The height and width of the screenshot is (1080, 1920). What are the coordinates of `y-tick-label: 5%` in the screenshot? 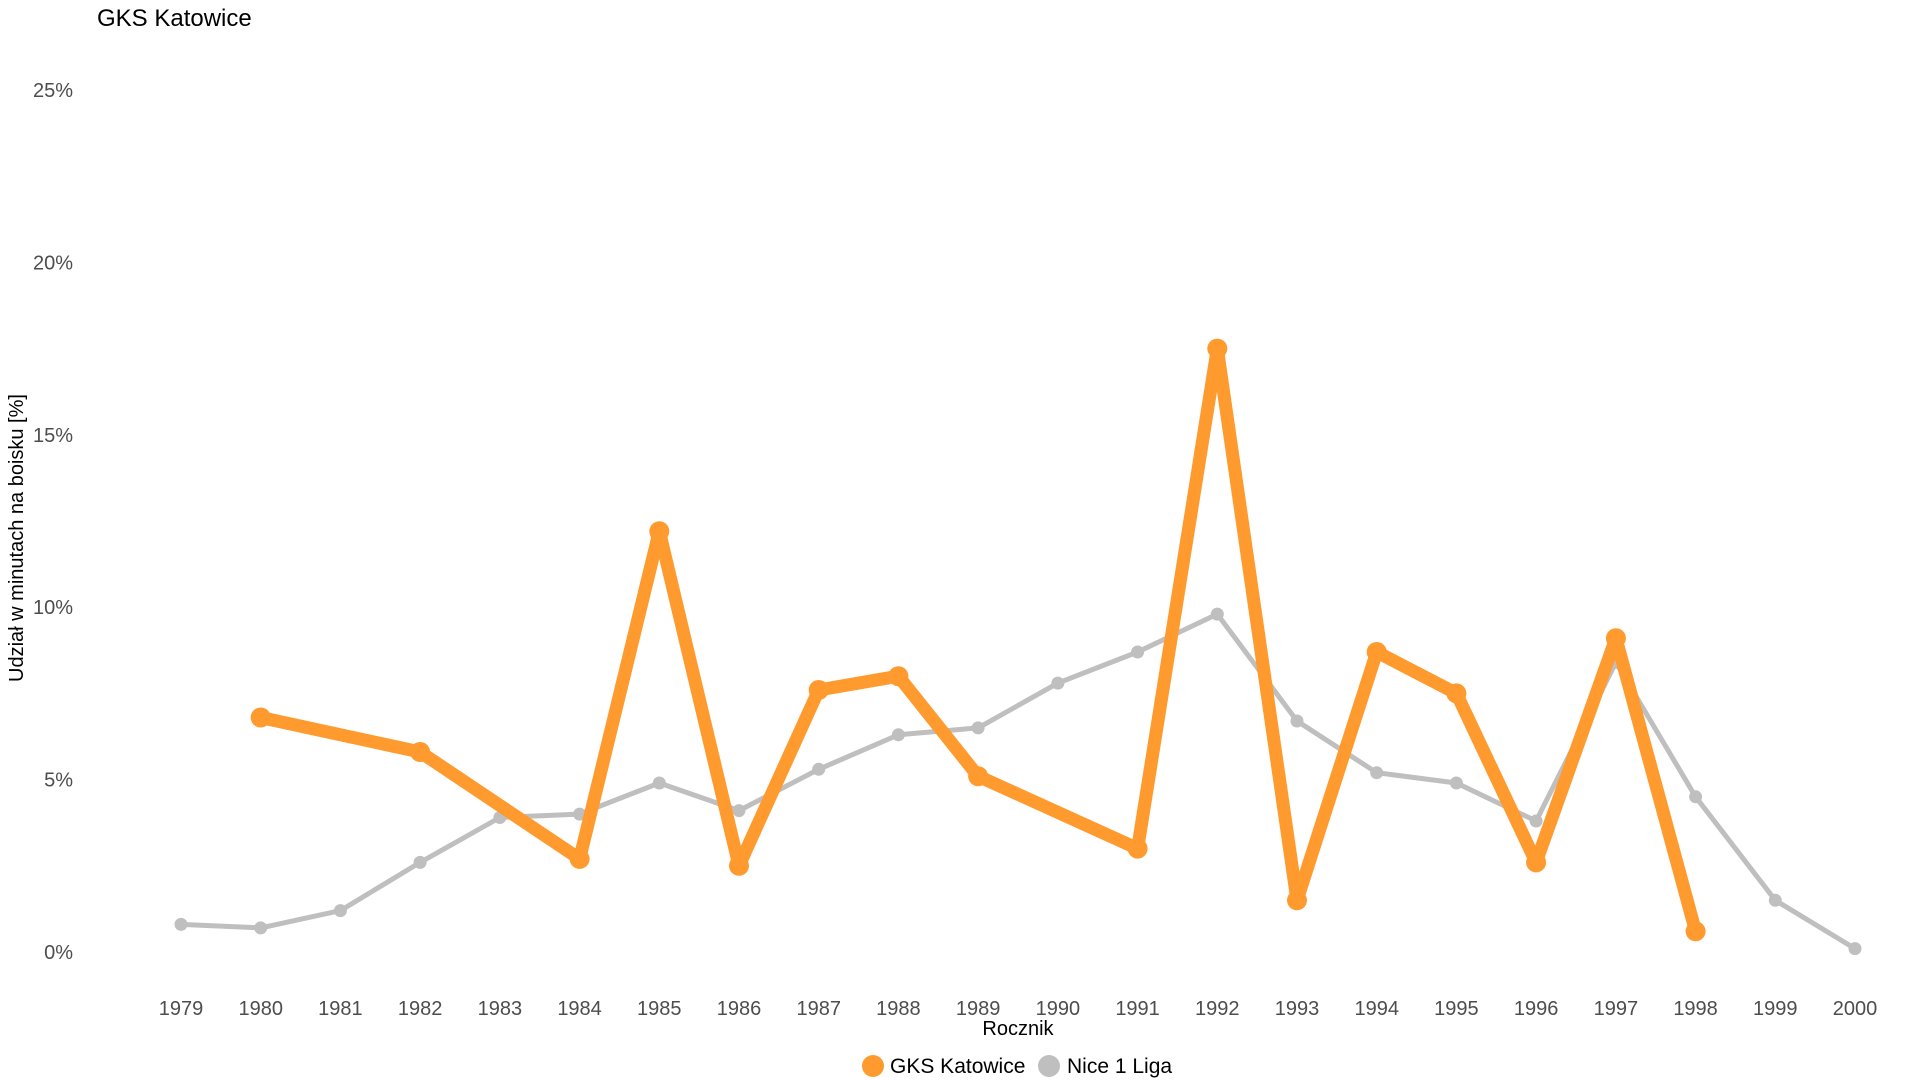 It's located at (58, 781).